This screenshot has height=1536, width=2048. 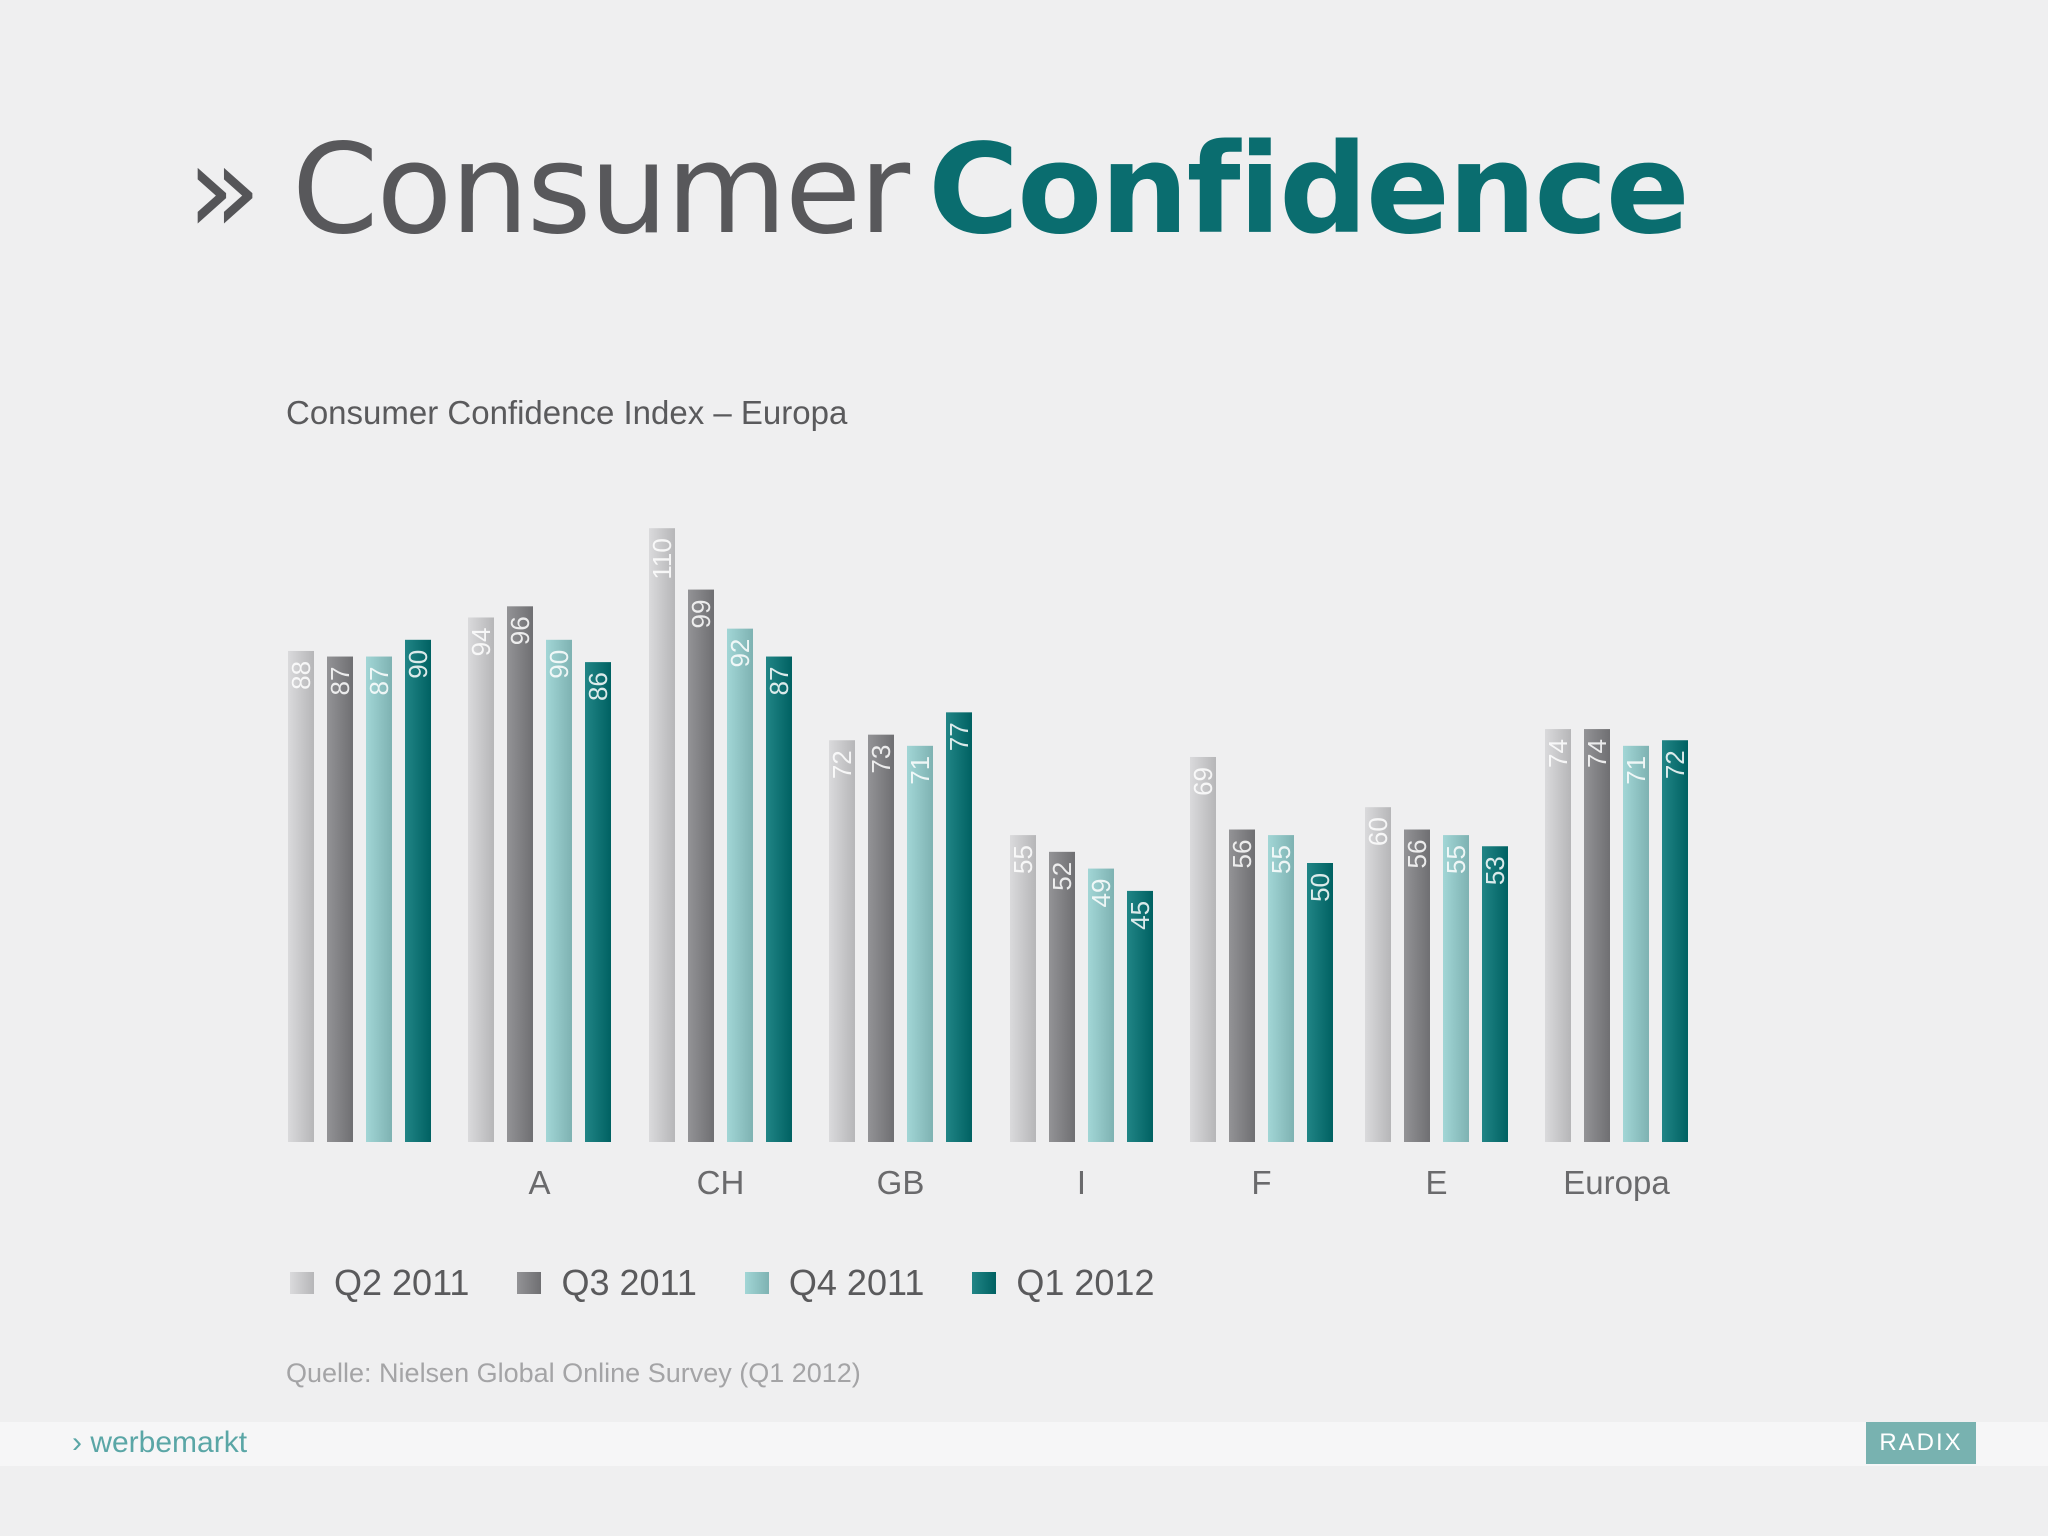 What do you see at coordinates (301, 675) in the screenshot?
I see `bar-value-label: 88` at bounding box center [301, 675].